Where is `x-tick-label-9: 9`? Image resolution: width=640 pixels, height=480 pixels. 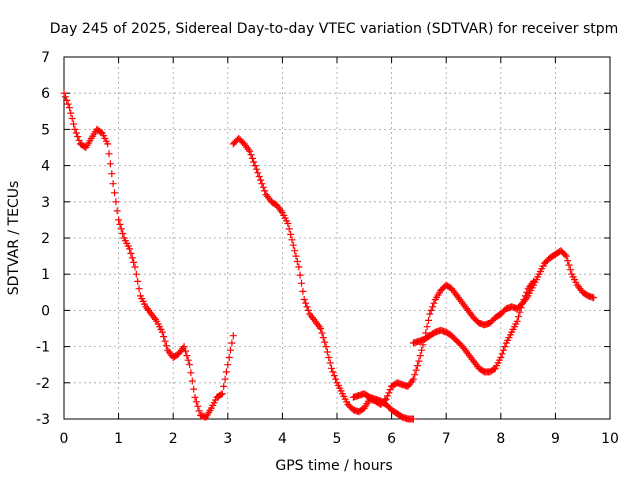
x-tick-label-9: 9 is located at coordinates (555, 439).